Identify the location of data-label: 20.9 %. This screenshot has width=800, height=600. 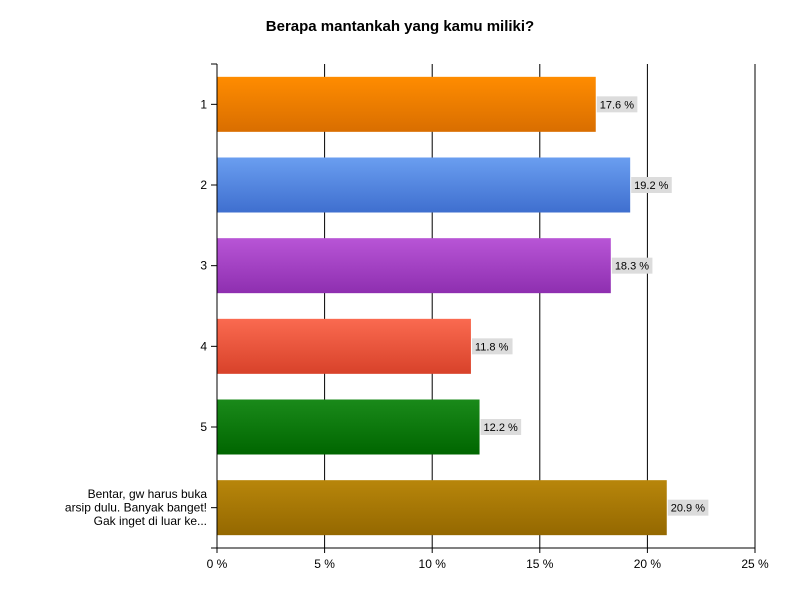
(688, 509).